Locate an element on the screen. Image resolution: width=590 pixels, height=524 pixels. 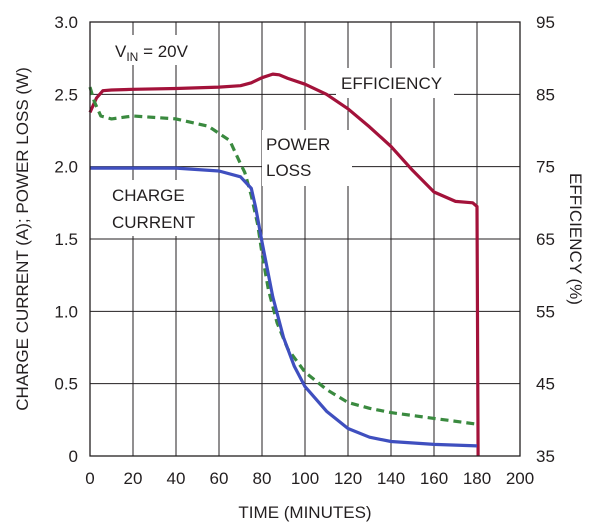
efficiency-label-bg is located at coordinates (395, 83).